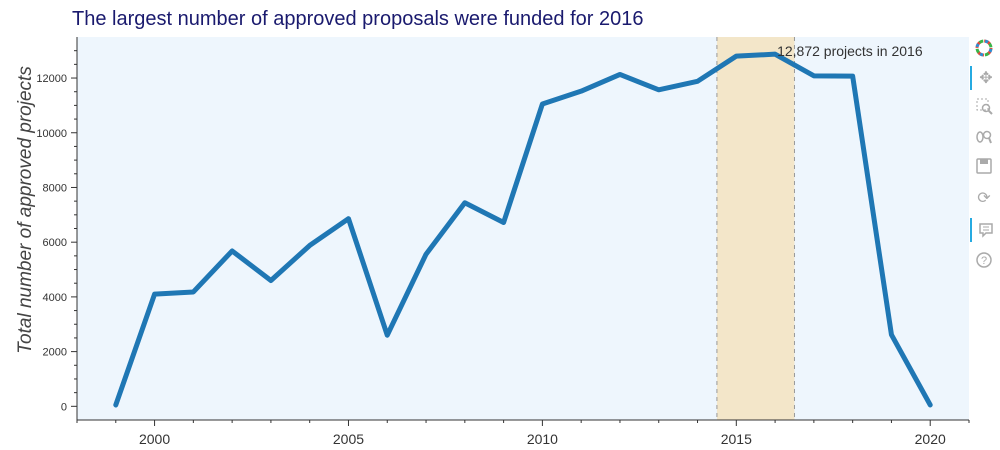  I want to click on bokeh-logo-icon, so click(984, 48).